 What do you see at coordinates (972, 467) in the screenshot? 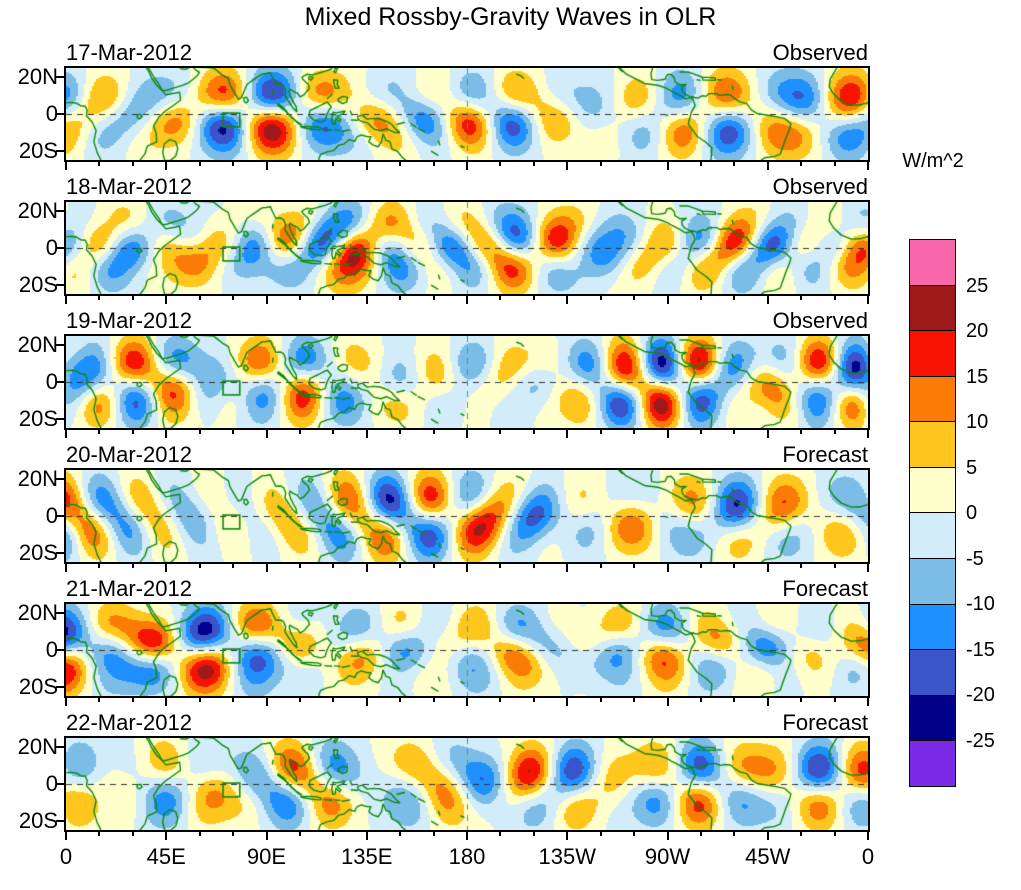
I see `colorbar-tick-label: 5` at bounding box center [972, 467].